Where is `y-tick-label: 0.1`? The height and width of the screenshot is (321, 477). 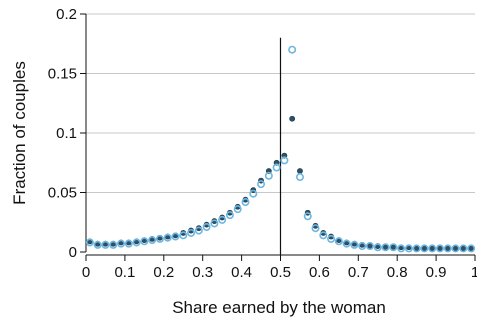
y-tick-label: 0.1 is located at coordinates (66, 133).